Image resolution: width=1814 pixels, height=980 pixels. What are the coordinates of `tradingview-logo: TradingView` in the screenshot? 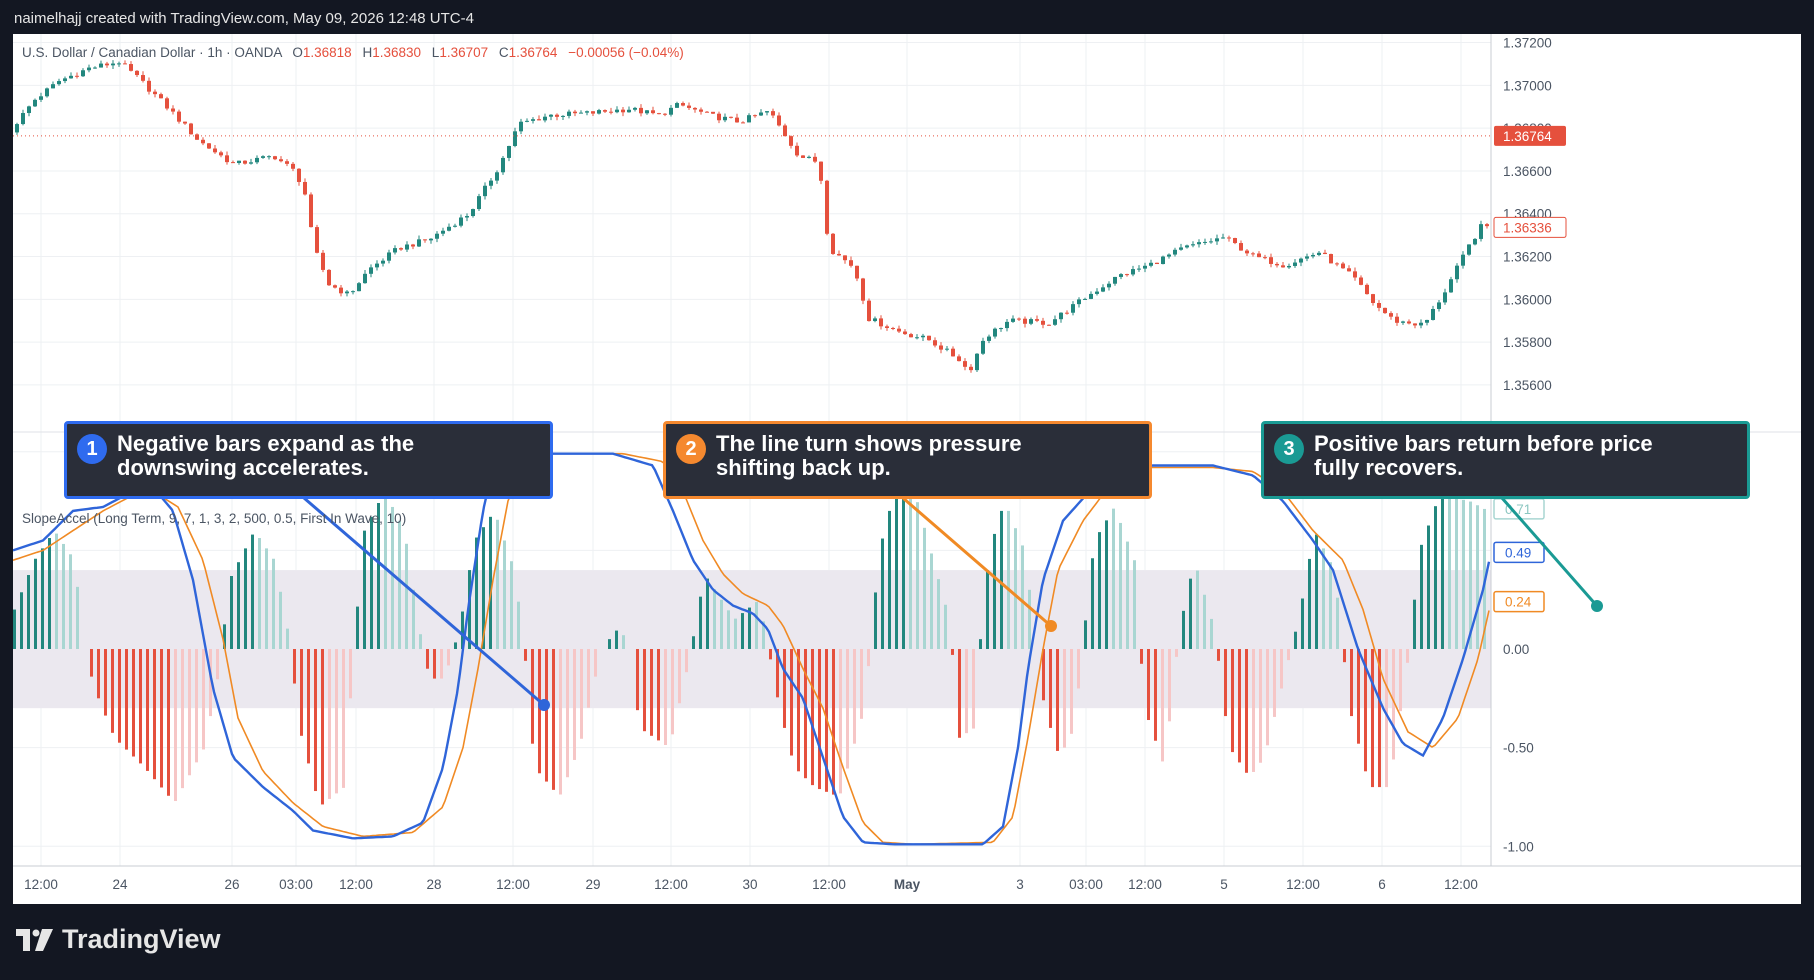 It's located at (118, 939).